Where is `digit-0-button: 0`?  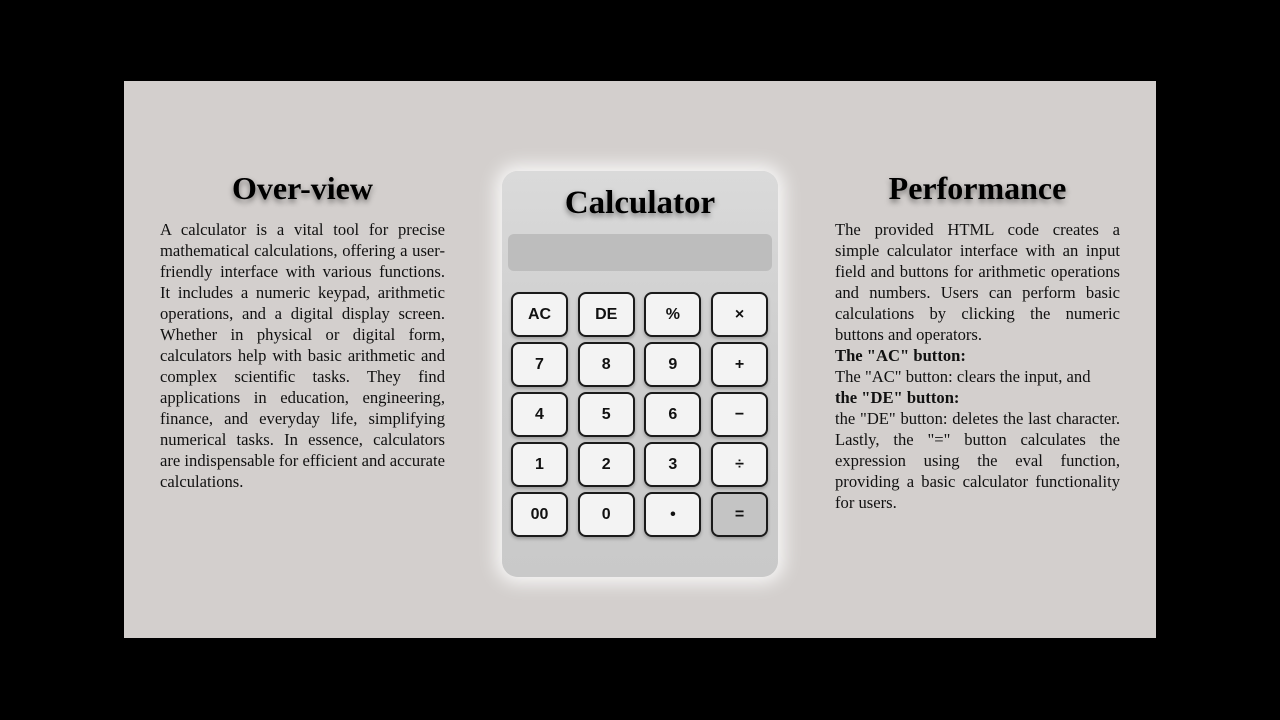 digit-0-button: 0 is located at coordinates (606, 514).